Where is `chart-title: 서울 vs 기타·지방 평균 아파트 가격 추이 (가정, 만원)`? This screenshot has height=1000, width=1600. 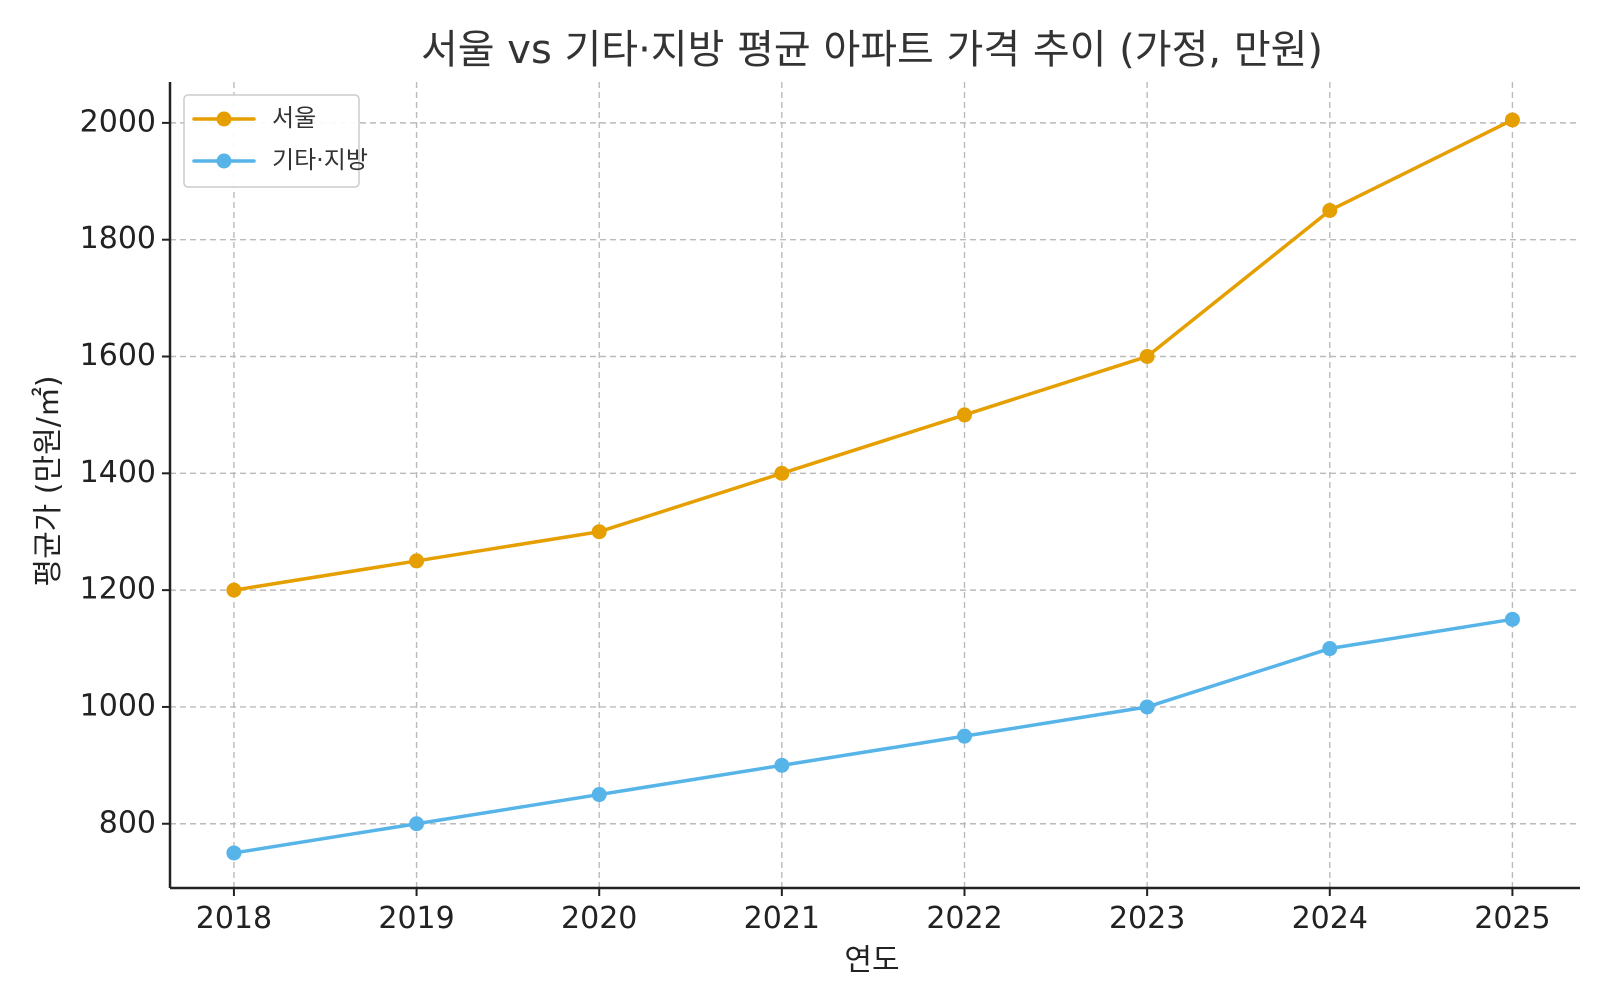 chart-title: 서울 vs 기타·지방 평균 아파트 가격 추이 (가정, 만원) is located at coordinates (872, 50).